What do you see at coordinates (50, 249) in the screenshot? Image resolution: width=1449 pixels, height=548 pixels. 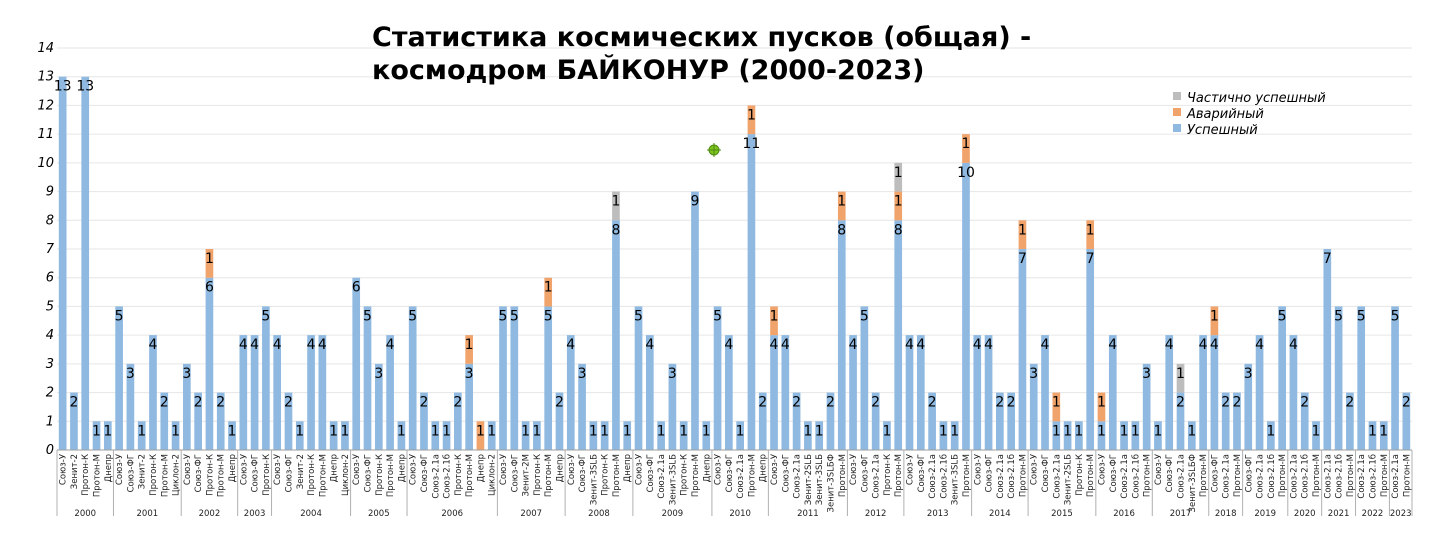 I see `y-tick-label: 7` at bounding box center [50, 249].